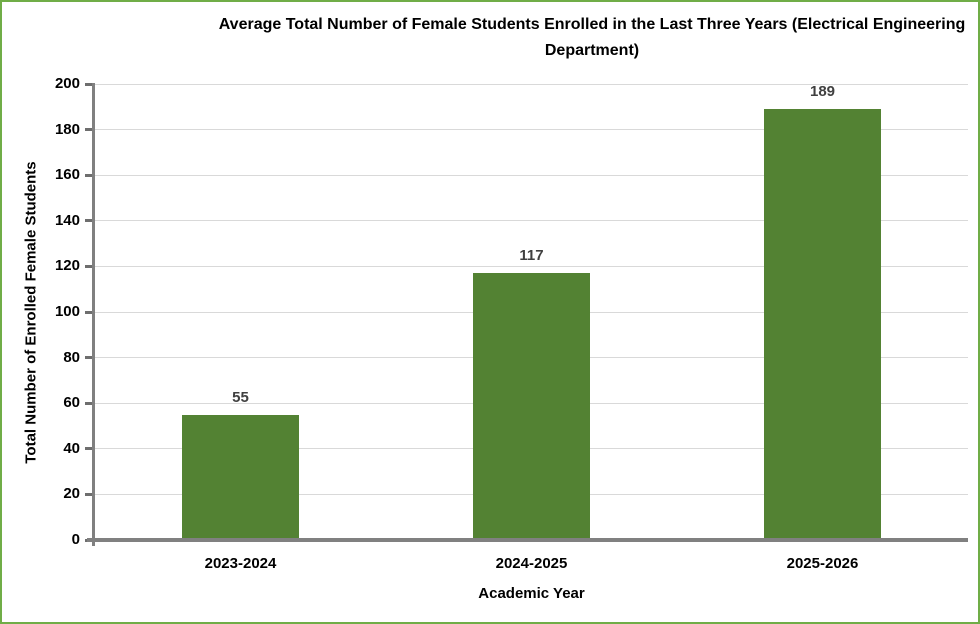  I want to click on bar-value-label: 117, so click(531, 256).